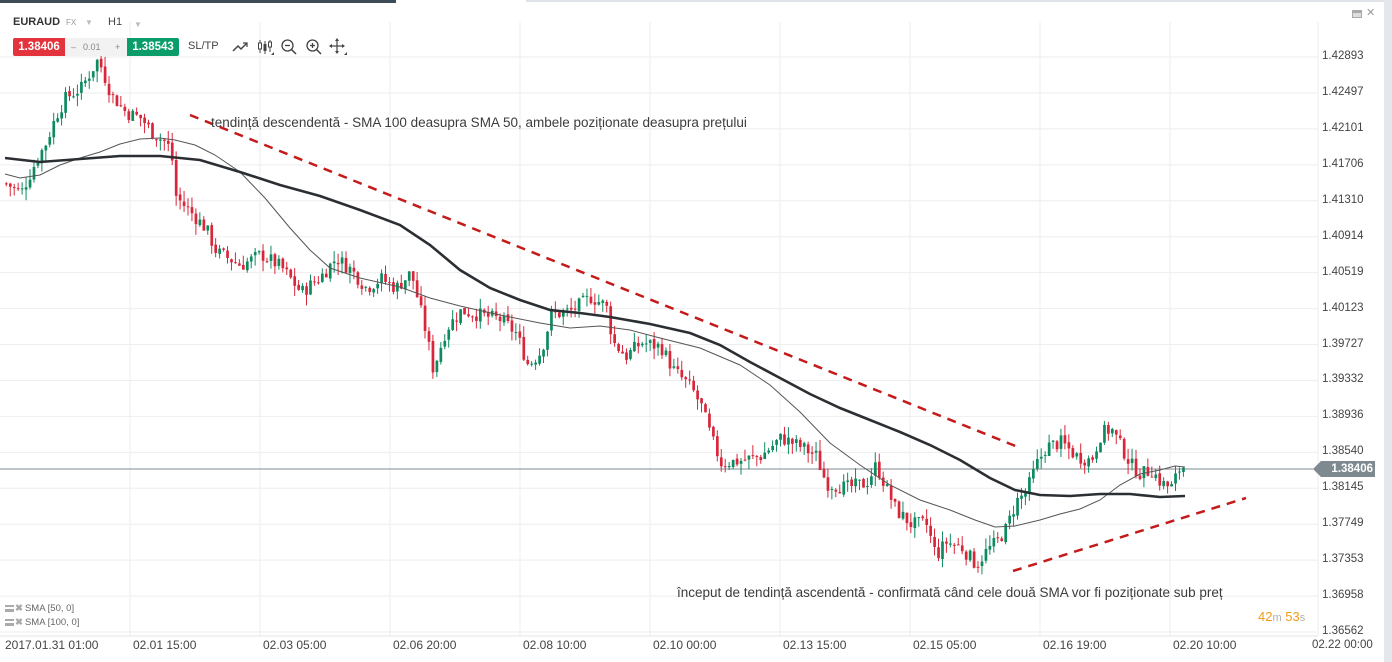 The width and height of the screenshot is (1392, 662). I want to click on crosshair-icon, so click(338, 47).